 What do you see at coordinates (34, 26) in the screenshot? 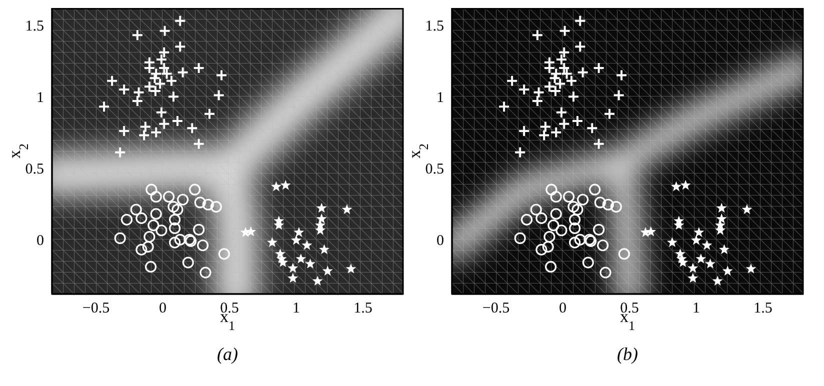
I see `y-tick-label: 1.5` at bounding box center [34, 26].